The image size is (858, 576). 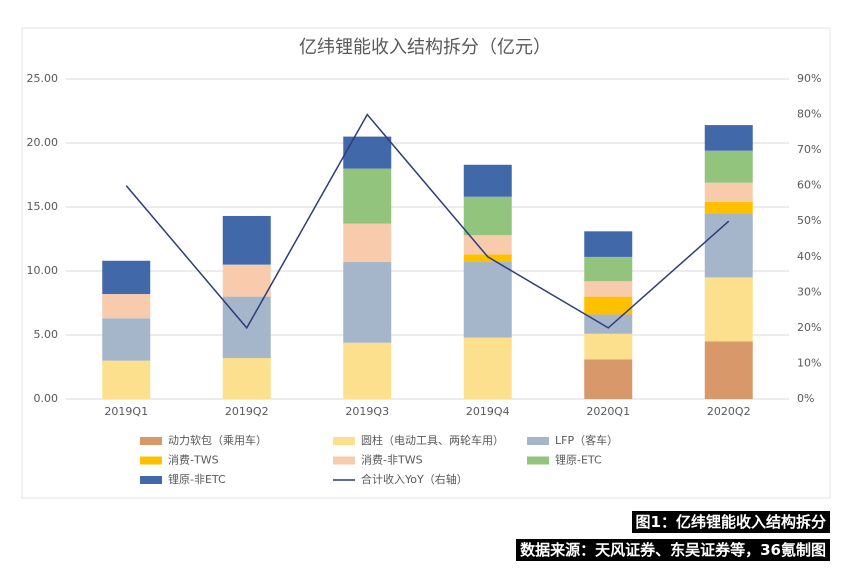 What do you see at coordinates (126, 411) in the screenshot?
I see `x-tick-label: 2019Q1` at bounding box center [126, 411].